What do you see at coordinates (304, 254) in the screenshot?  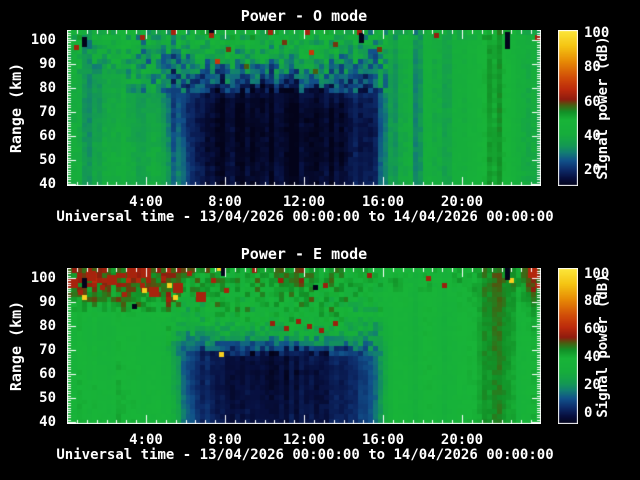 I see `e-mode-title: Power - E mode` at bounding box center [304, 254].